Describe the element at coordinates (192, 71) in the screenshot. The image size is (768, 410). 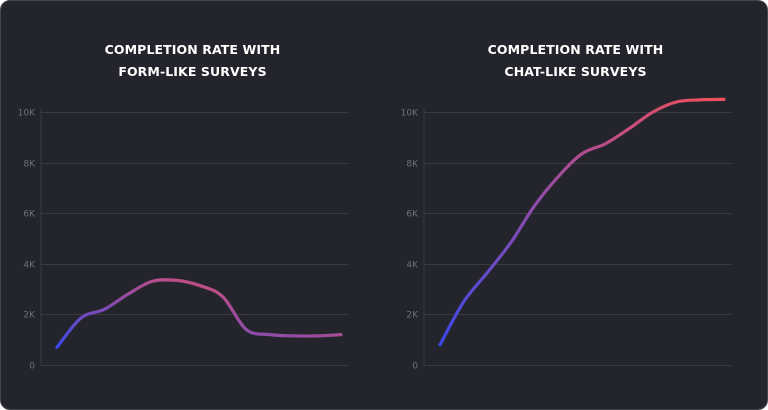
I see `chart-title-line-2: FORM-LIKE SURVEYS` at that location.